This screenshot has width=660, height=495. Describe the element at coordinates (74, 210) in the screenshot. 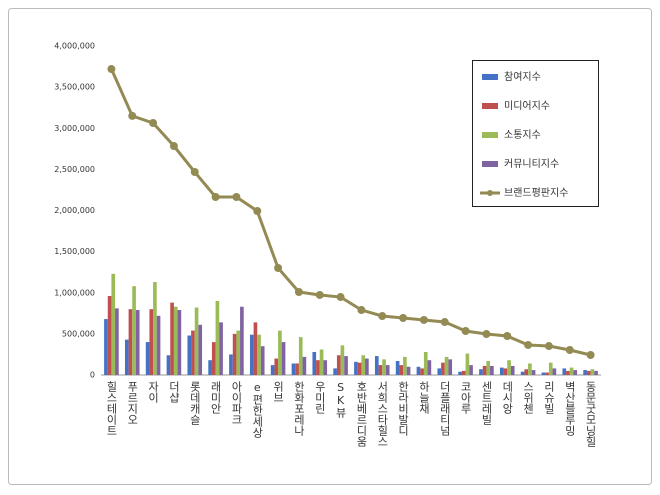

I see `y-tick-label: 2,000,000` at that location.